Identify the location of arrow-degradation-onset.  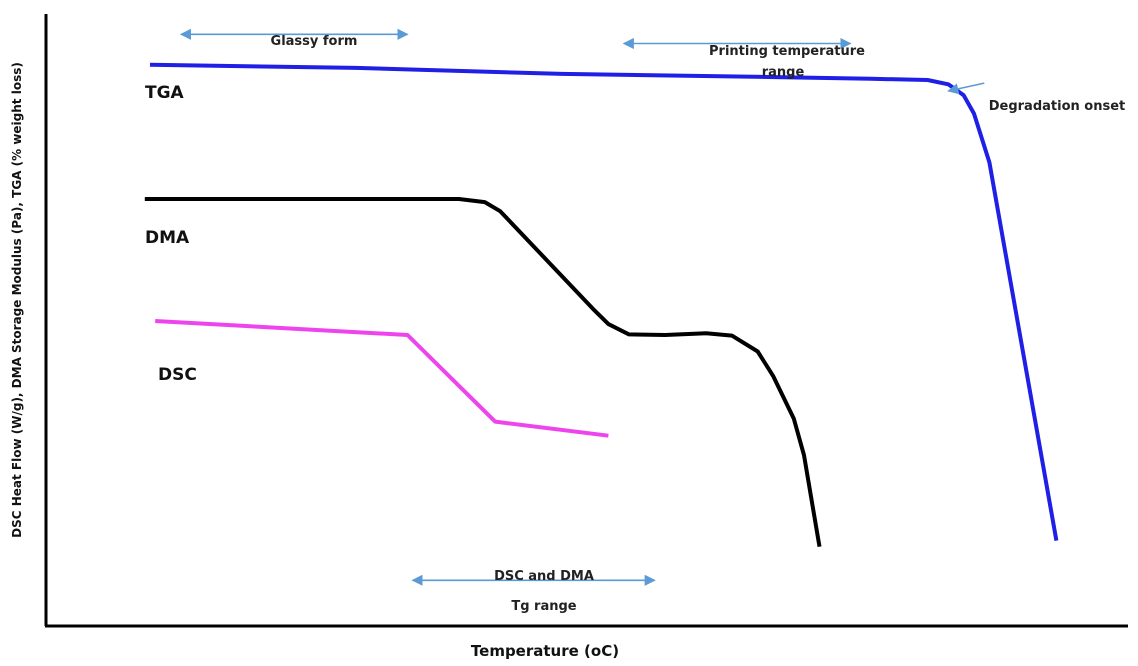
(966, 88).